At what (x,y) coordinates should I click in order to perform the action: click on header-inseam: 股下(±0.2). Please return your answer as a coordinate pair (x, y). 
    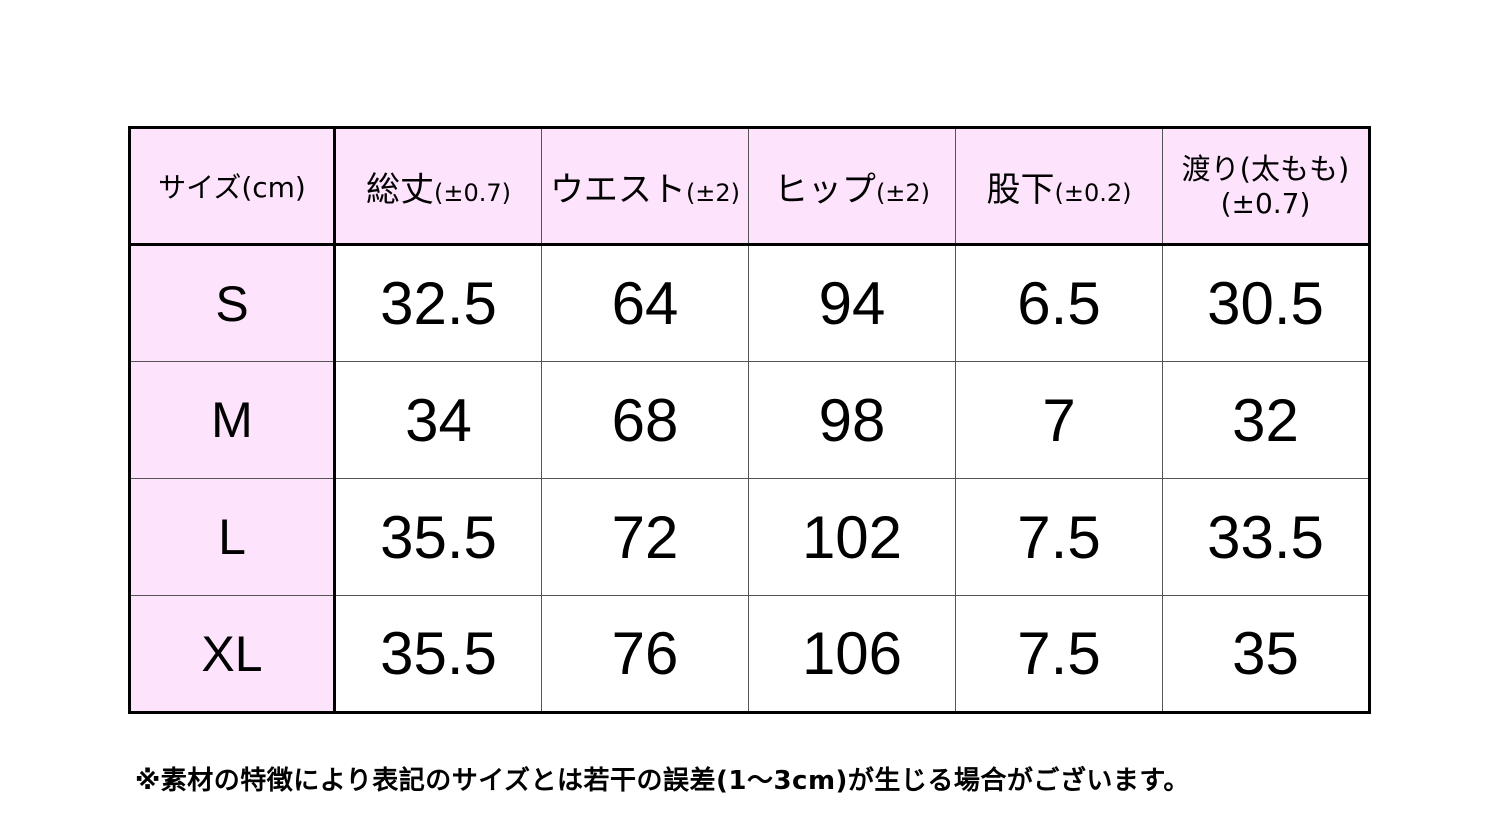
    Looking at the image, I should click on (1059, 186).